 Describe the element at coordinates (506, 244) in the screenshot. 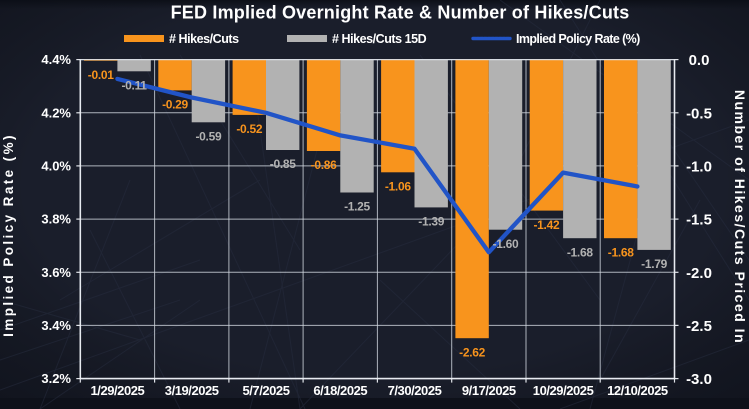

I see `svg-text: -1.60` at that location.